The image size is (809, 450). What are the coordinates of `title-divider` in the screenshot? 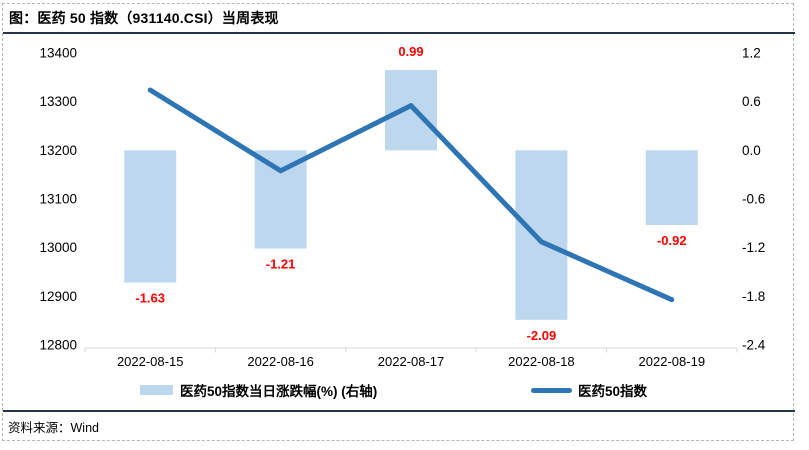 It's located at (399, 33).